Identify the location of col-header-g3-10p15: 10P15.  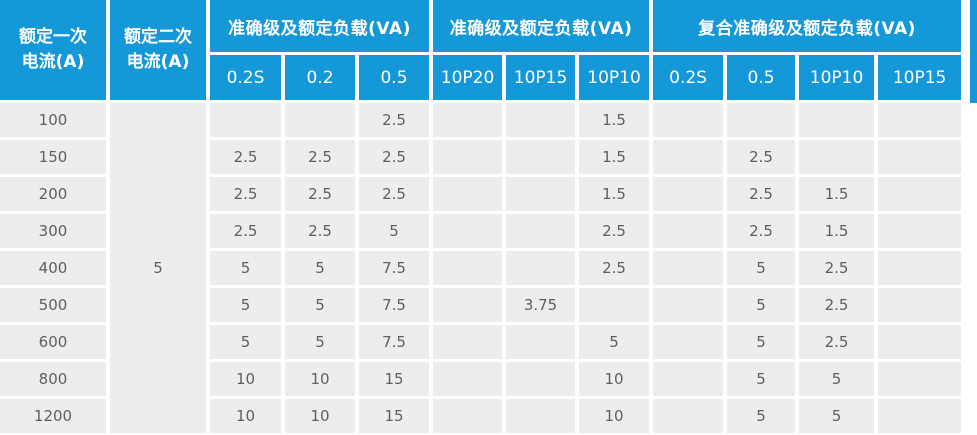
(922, 79).